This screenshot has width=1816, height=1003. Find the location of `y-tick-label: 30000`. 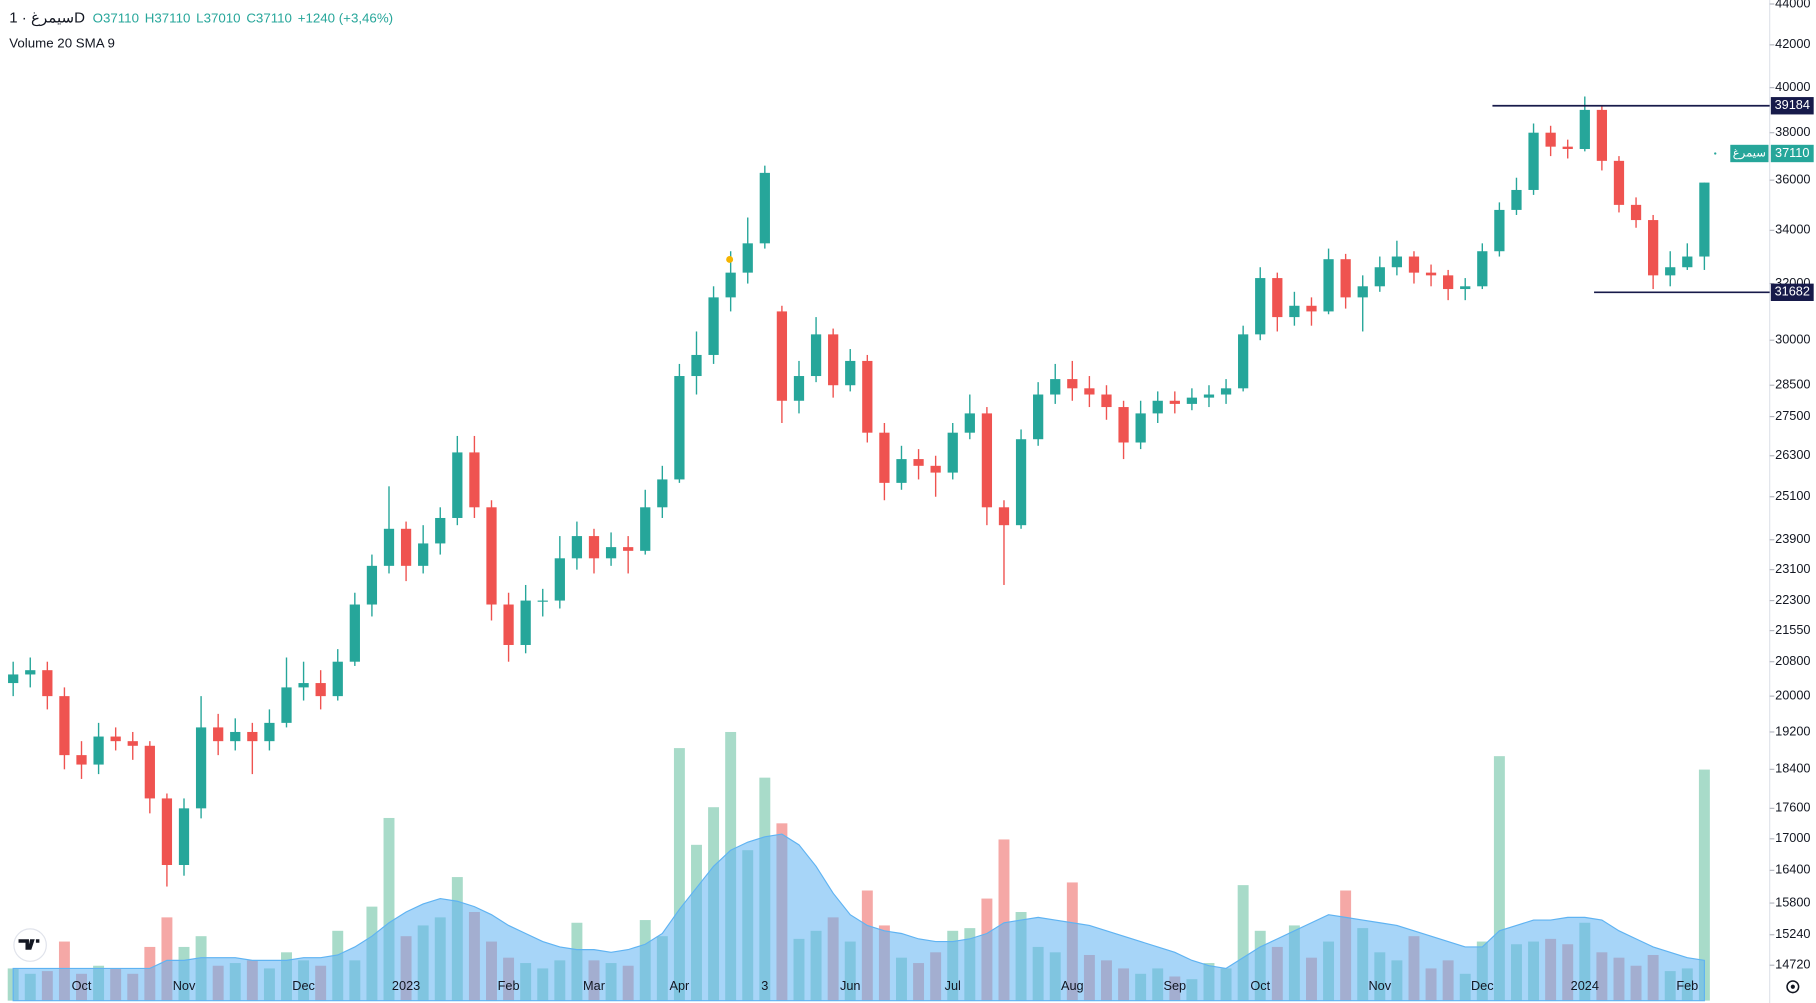

y-tick-label: 30000 is located at coordinates (1792, 339).